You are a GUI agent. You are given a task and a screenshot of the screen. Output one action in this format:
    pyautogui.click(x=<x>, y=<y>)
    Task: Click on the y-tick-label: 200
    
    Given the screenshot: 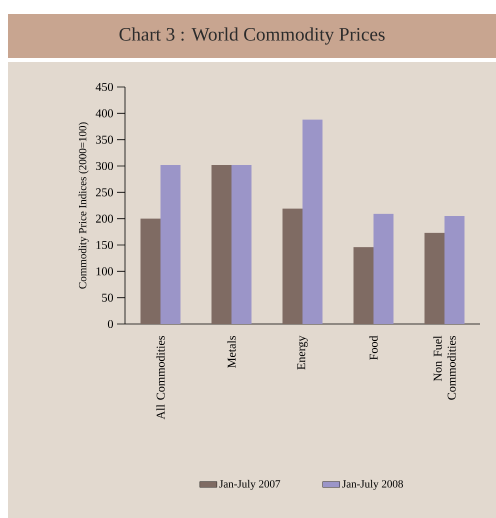 What is the action you would take?
    pyautogui.click(x=105, y=218)
    